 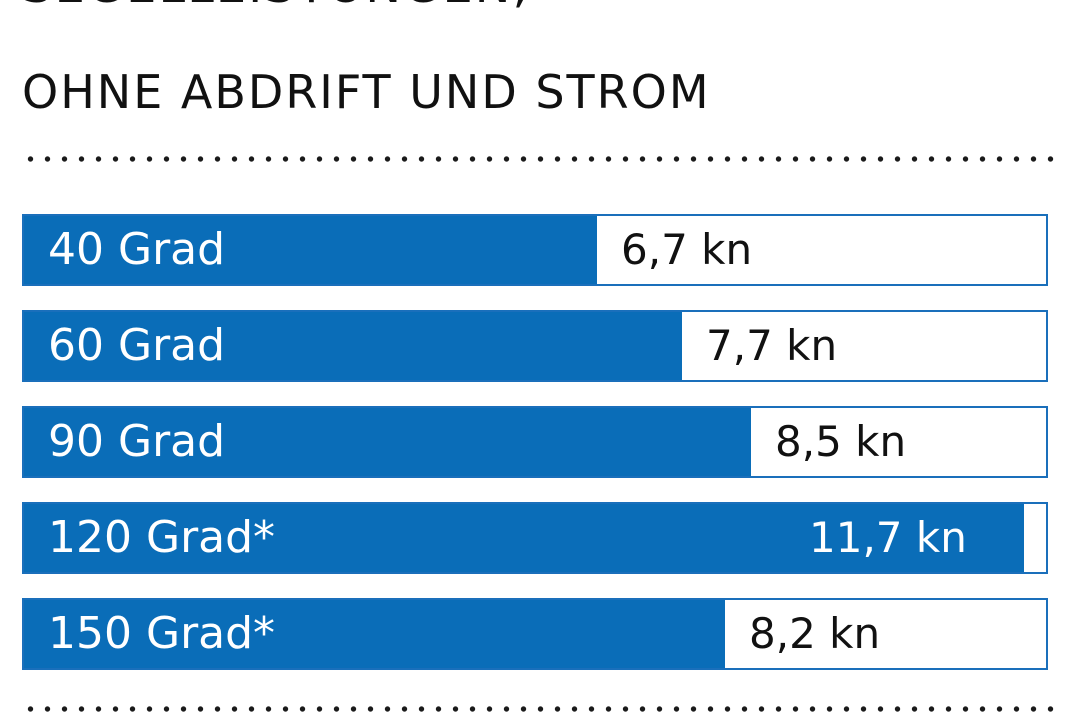 I want to click on bar-category-label: 90 Grad, so click(x=137, y=441).